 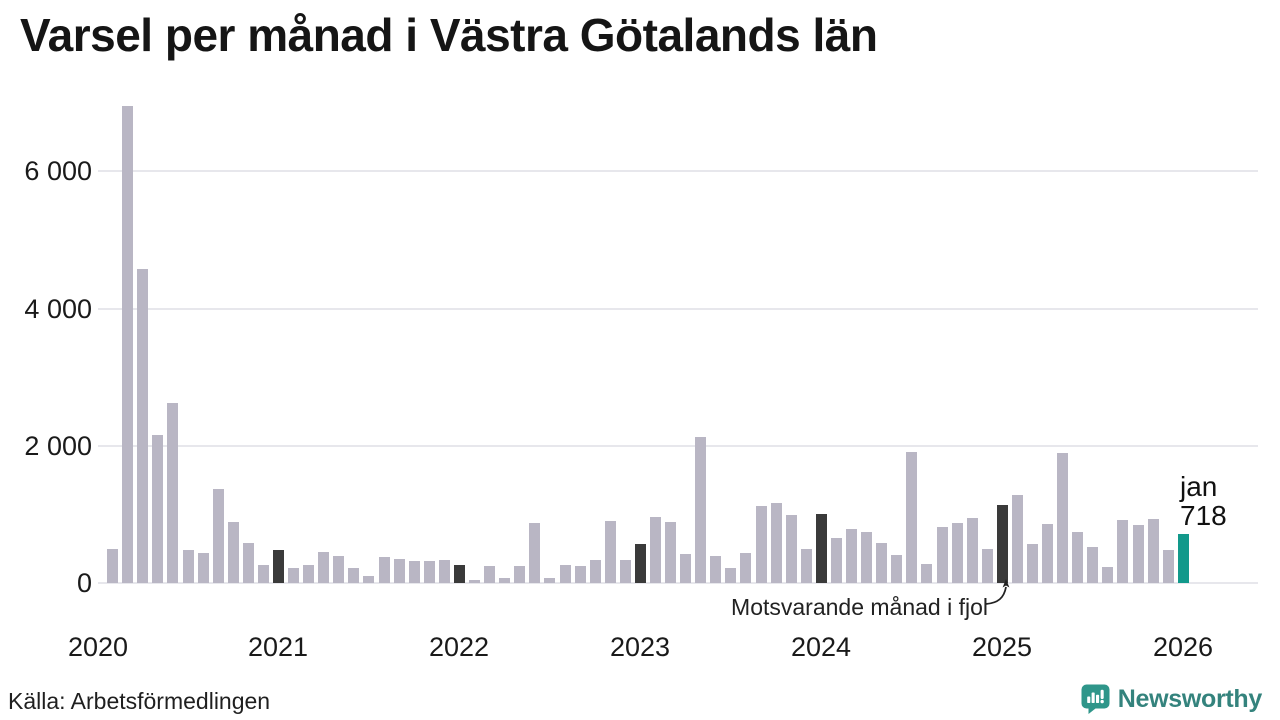 I want to click on x-axis-tick-2023: 2023, so click(x=640, y=647).